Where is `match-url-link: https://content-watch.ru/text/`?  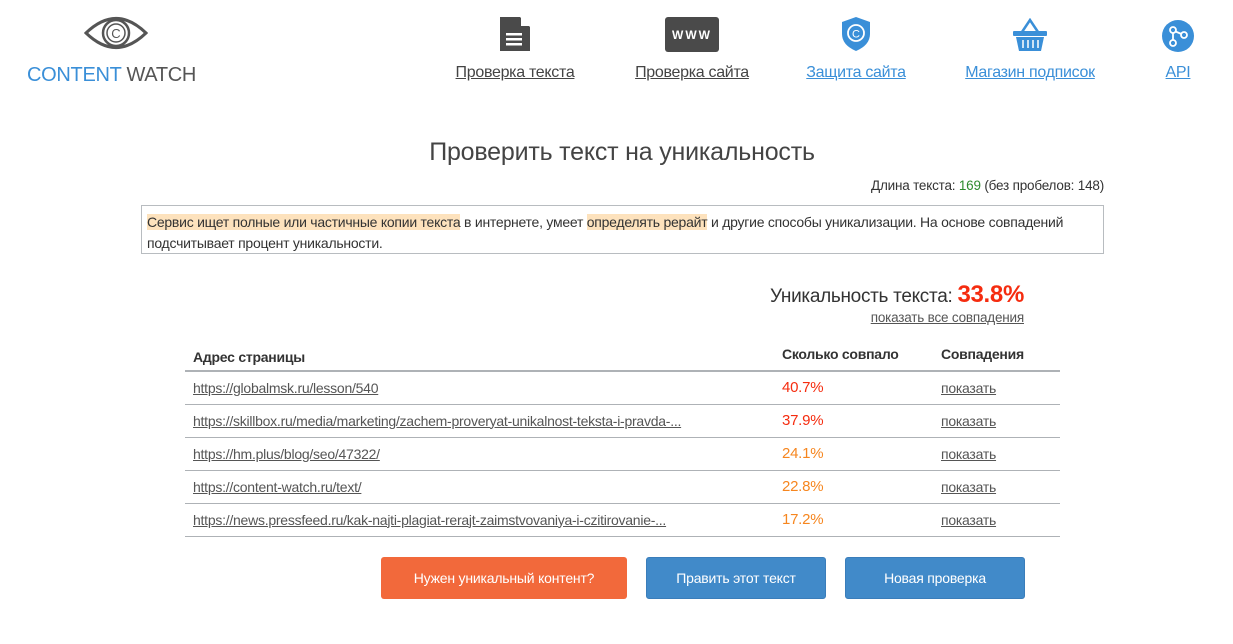 match-url-link: https://content-watch.ru/text/ is located at coordinates (277, 486).